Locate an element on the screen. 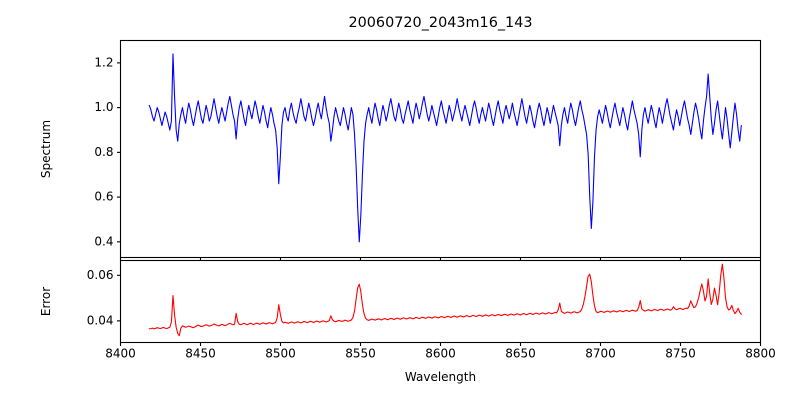 Image resolution: width=800 pixels, height=400 pixels. error-y-axis-label: 0.06 is located at coordinates (100, 275).